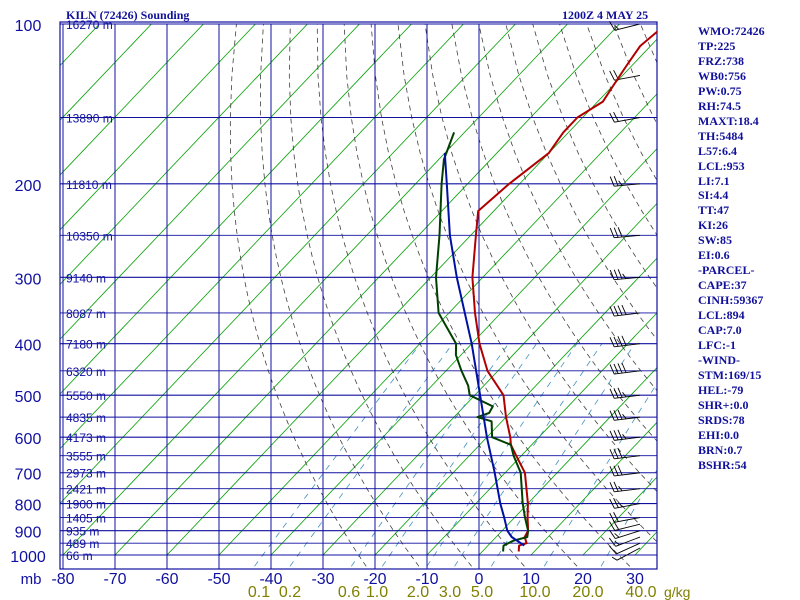  I want to click on sounding-index-item: FRZ:738, so click(721, 60).